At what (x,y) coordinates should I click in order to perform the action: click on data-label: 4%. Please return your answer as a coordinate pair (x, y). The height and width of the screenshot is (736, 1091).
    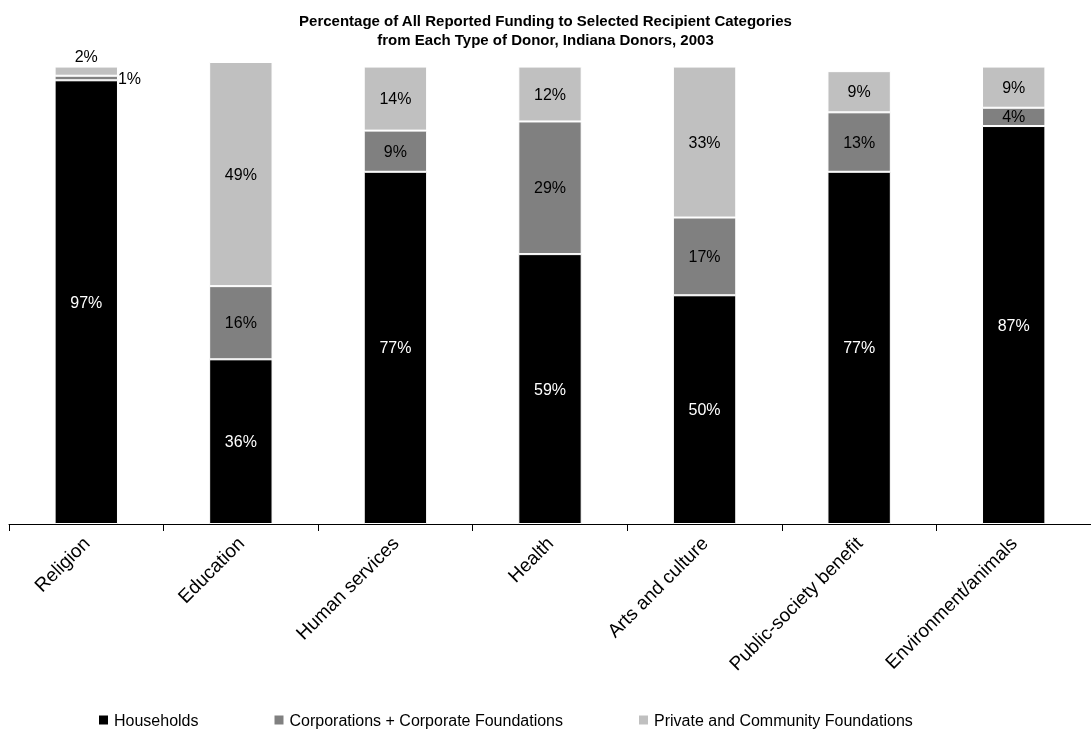
    Looking at the image, I should click on (1014, 117).